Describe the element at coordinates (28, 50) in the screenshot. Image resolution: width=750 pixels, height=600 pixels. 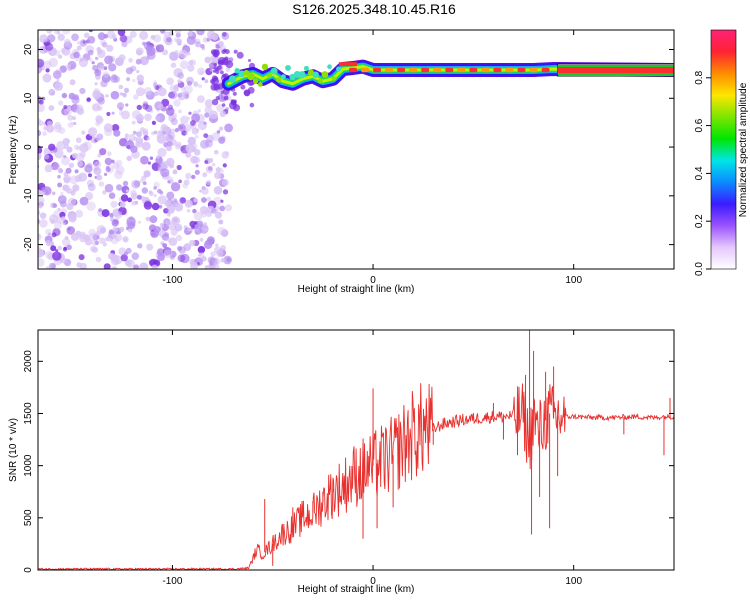
I see `y-tick-label: 20` at that location.